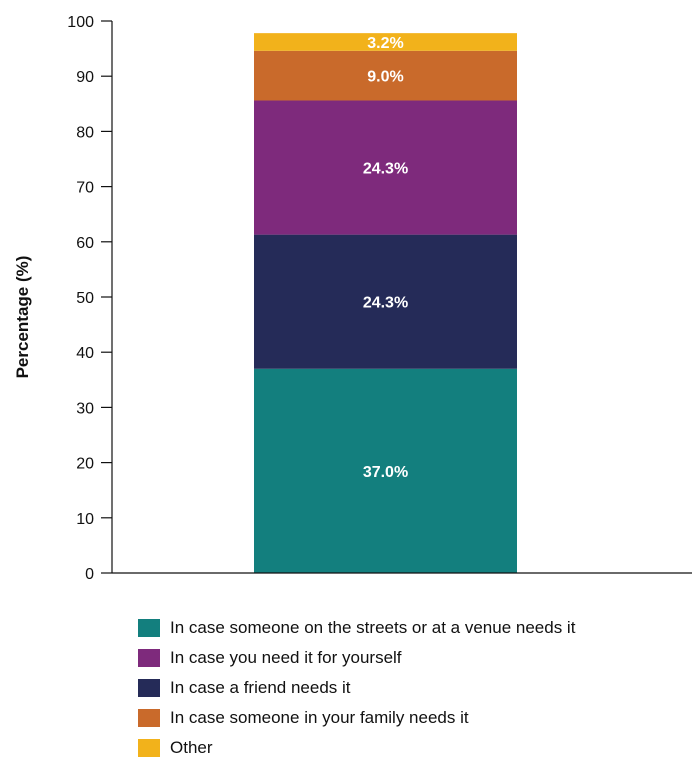 The height and width of the screenshot is (763, 694). What do you see at coordinates (85, 298) in the screenshot?
I see `y-tick-label: 50` at bounding box center [85, 298].